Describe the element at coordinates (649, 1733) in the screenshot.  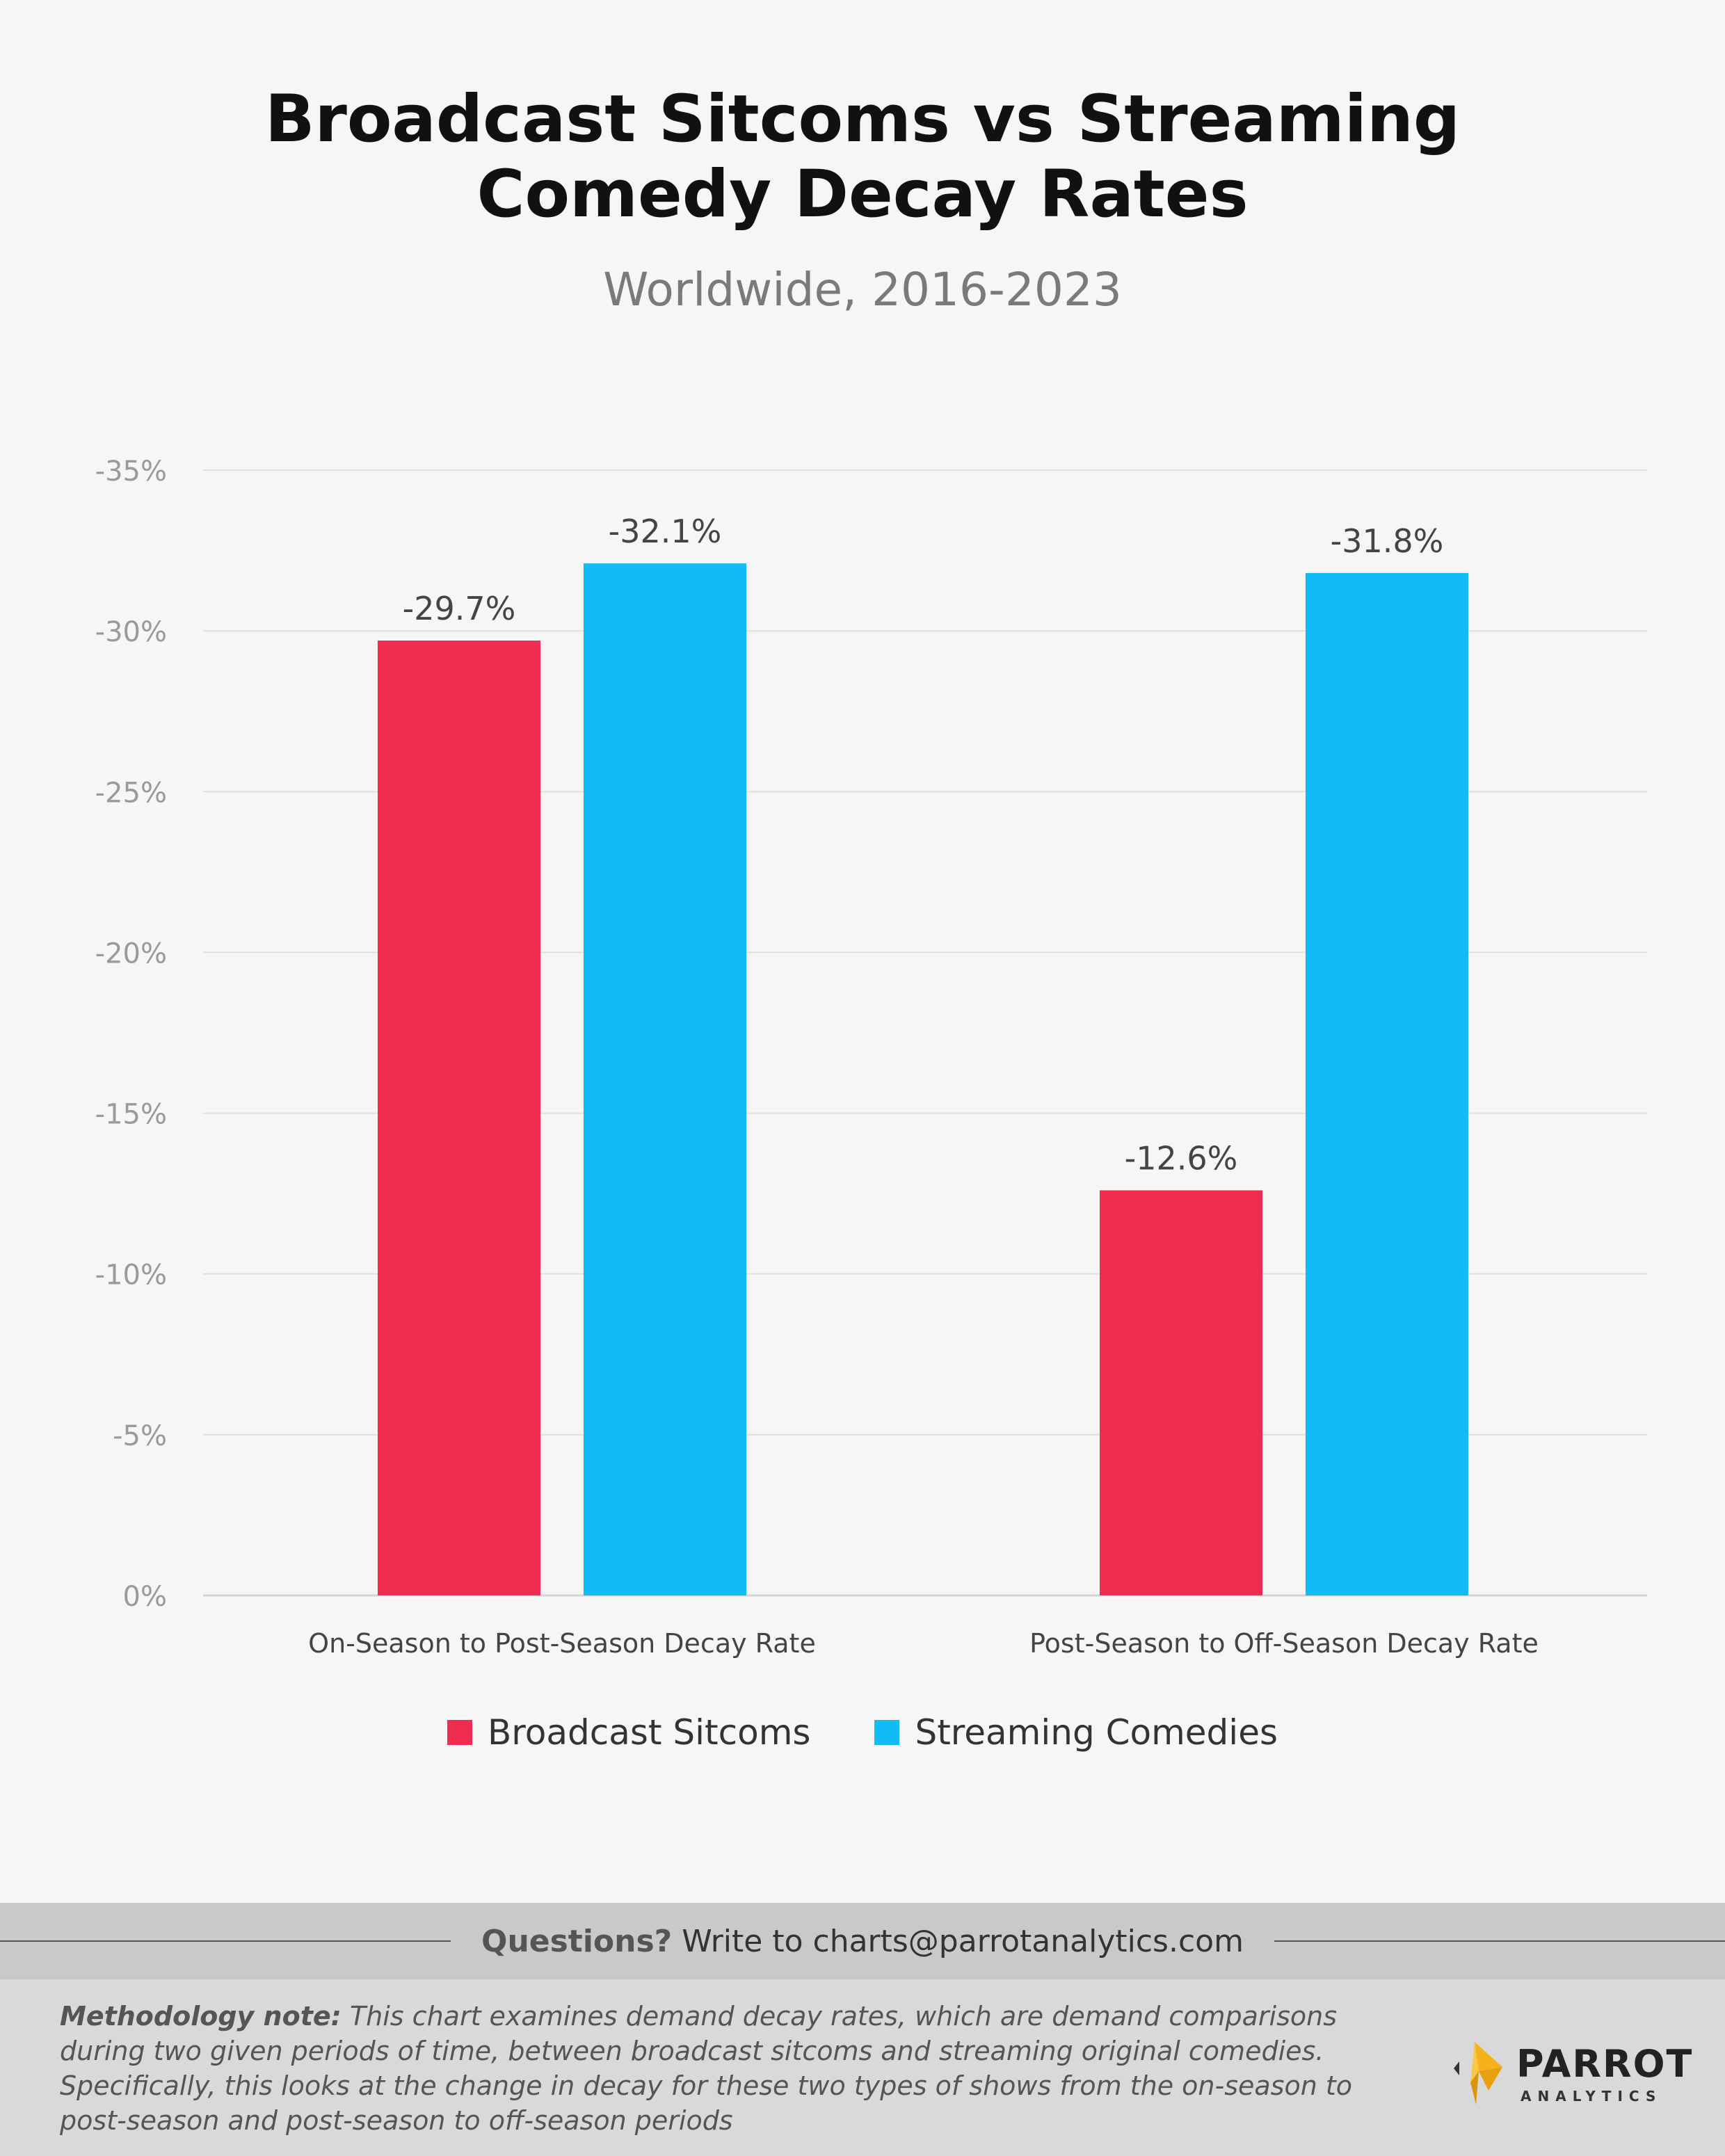
I see `legend-label-broadcast: Broadcast Sitcoms` at that location.